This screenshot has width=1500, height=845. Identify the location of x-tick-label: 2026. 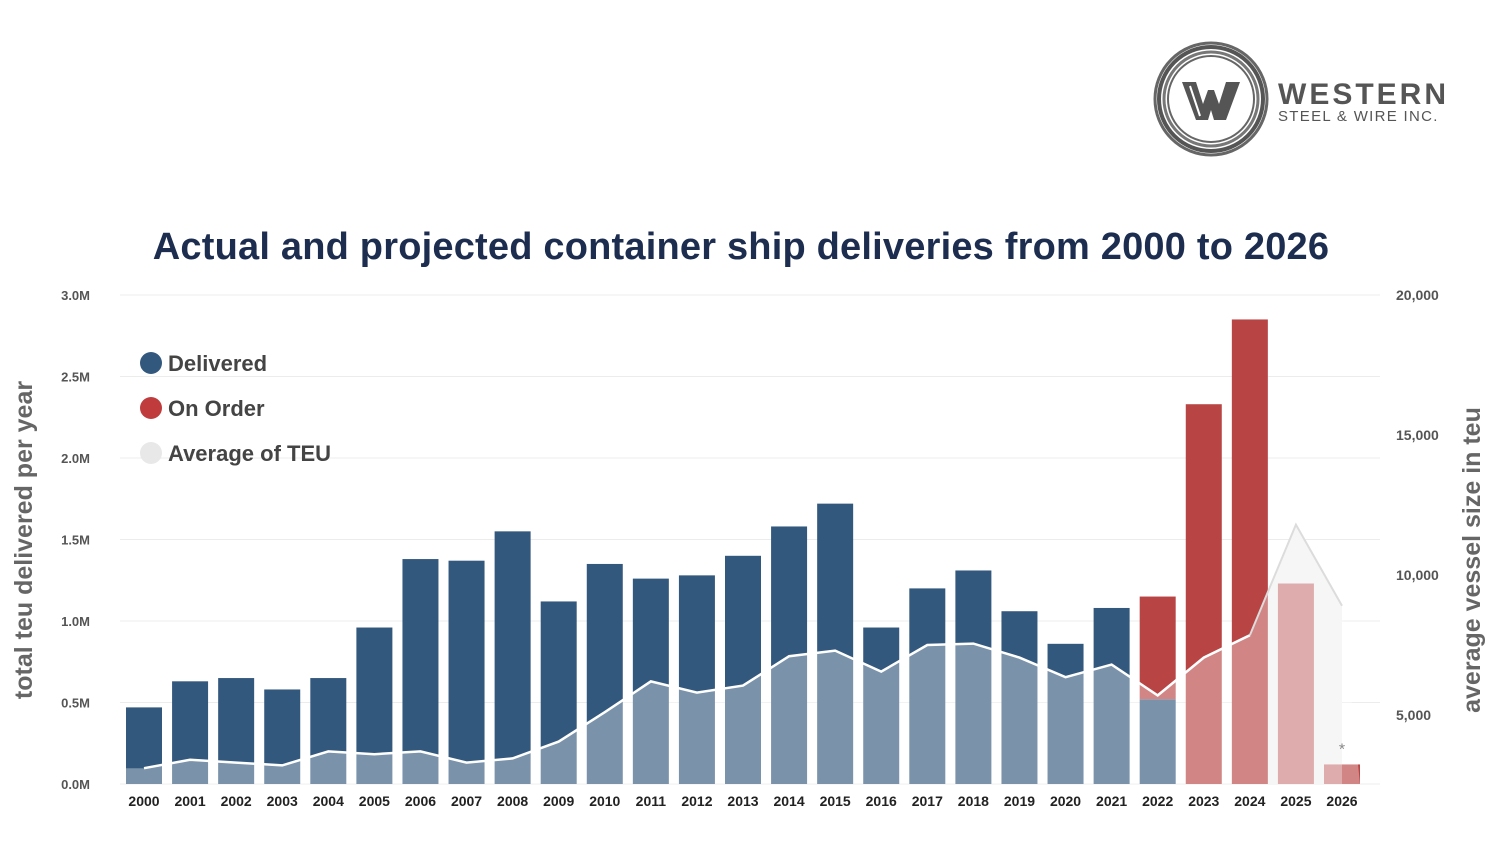
(1341, 801).